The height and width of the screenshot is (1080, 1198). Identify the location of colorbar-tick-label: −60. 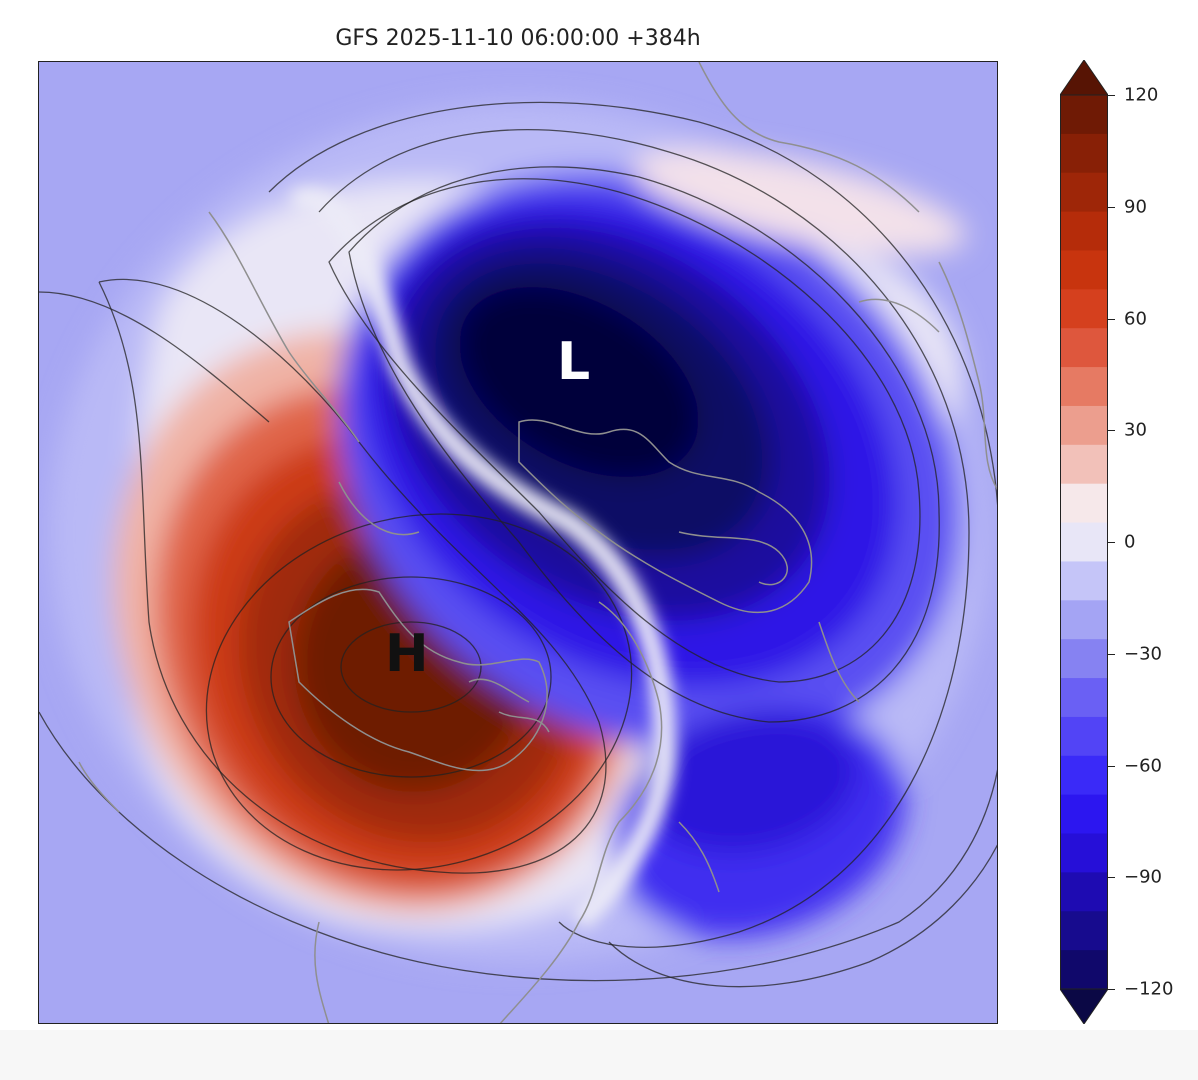
(1143, 765).